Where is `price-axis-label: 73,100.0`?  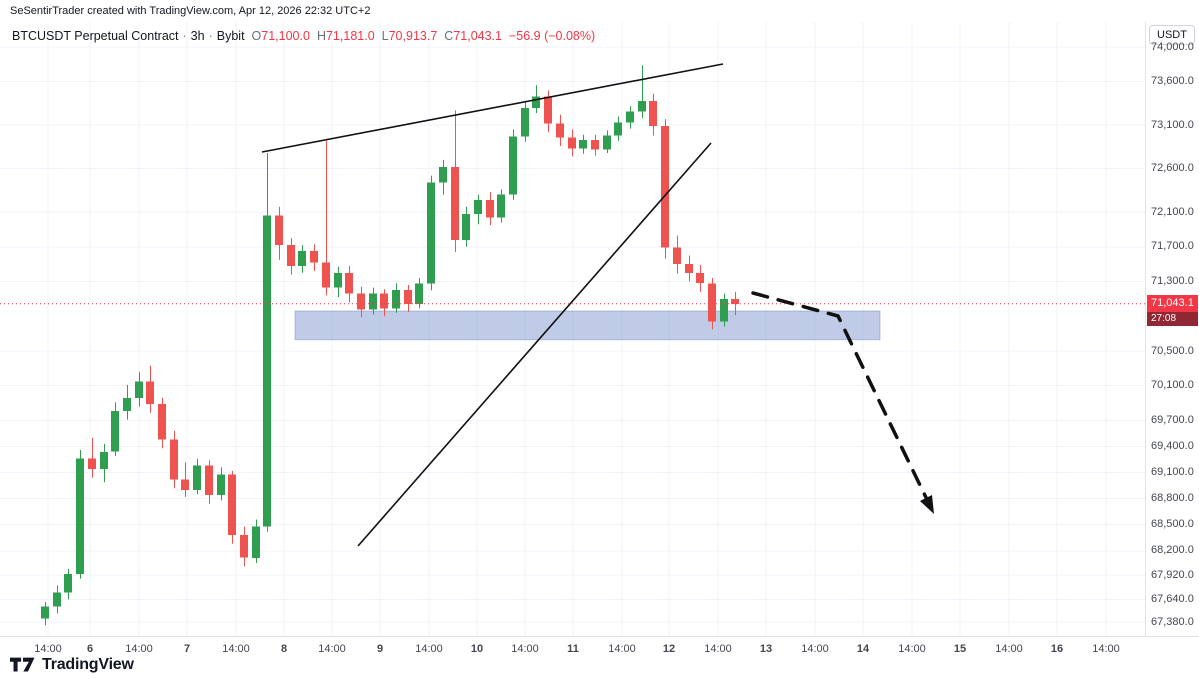
price-axis-label: 73,100.0 is located at coordinates (1172, 124).